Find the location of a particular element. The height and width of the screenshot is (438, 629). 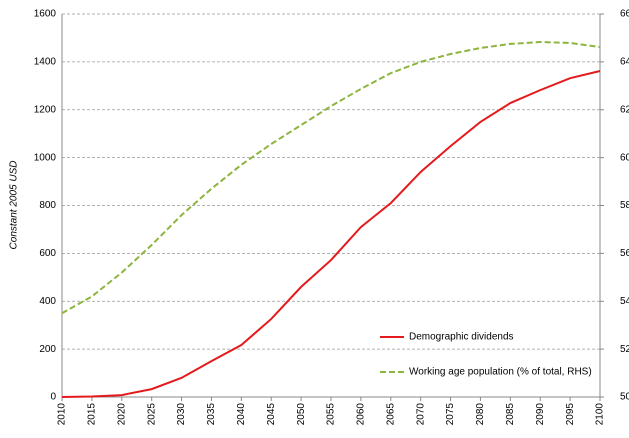

legend-label: Demographic dividends is located at coordinates (461, 337).